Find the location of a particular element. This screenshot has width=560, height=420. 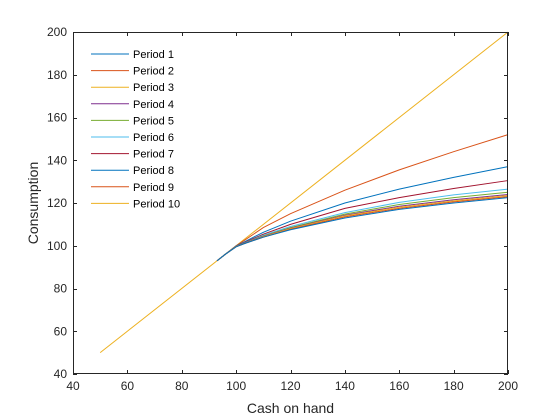

x-tick-label: 80 is located at coordinates (182, 386).